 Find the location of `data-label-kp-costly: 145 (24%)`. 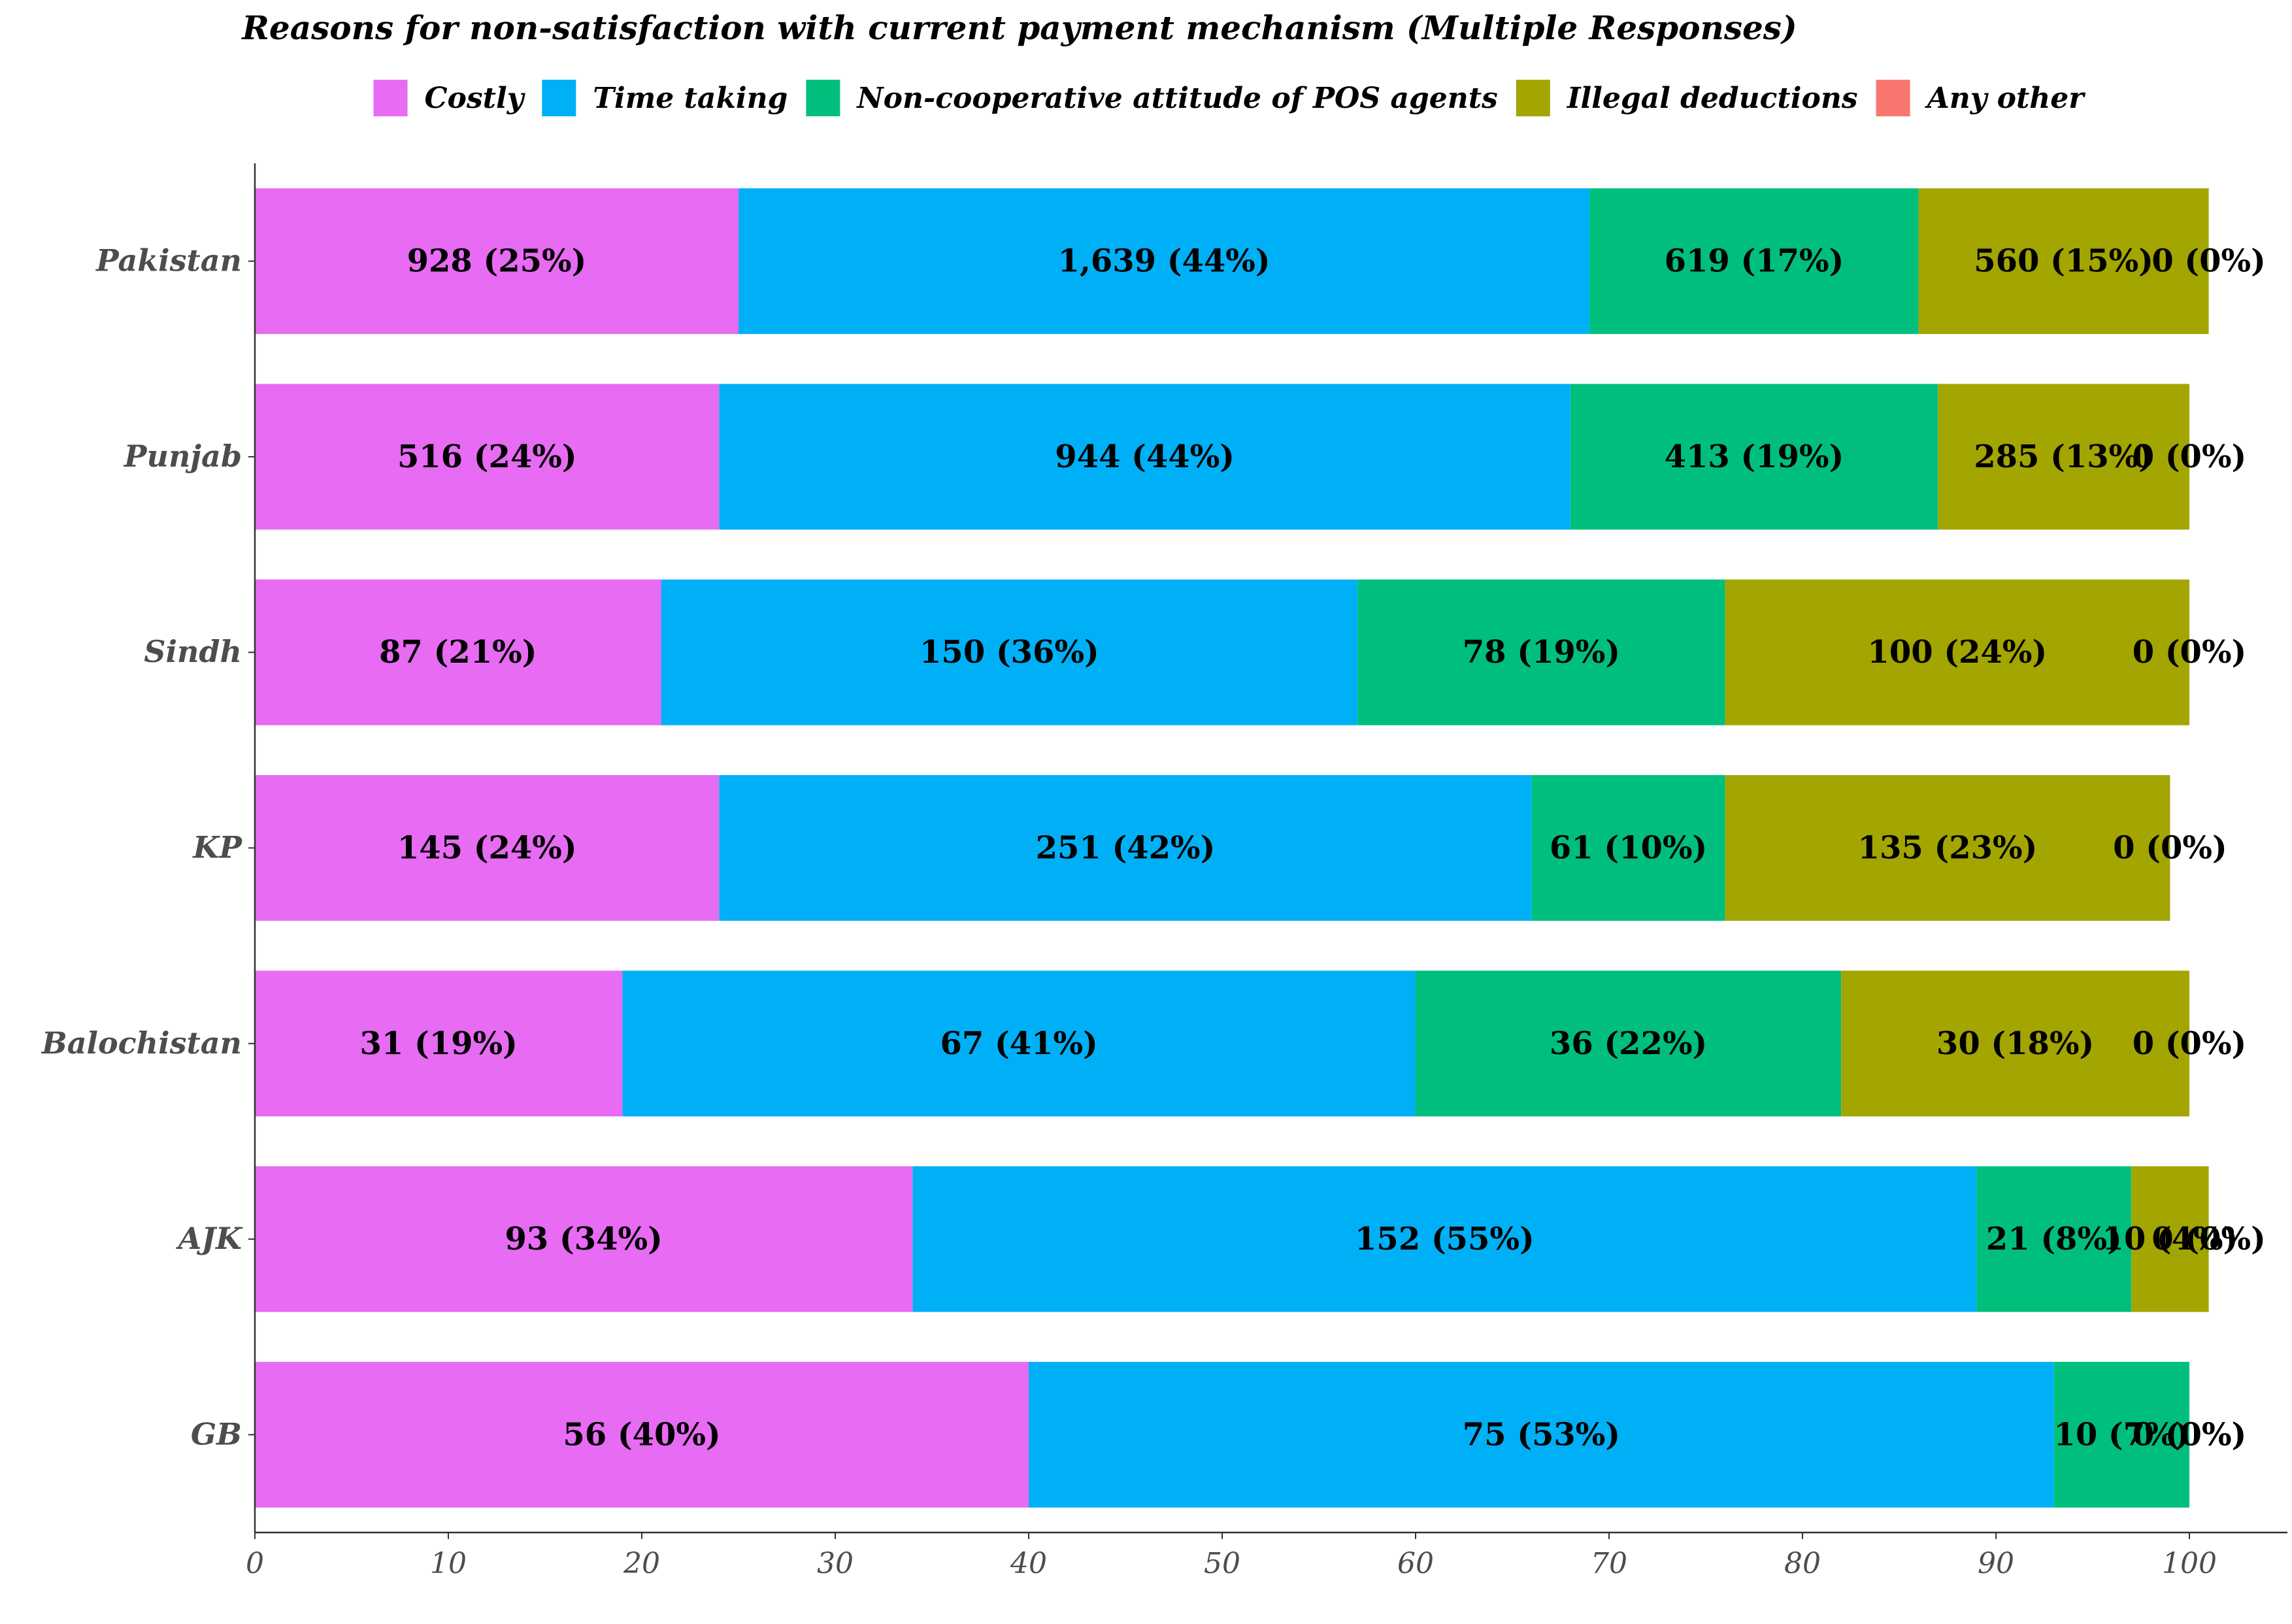

data-label-kp-costly: 145 (24%) is located at coordinates (487, 849).